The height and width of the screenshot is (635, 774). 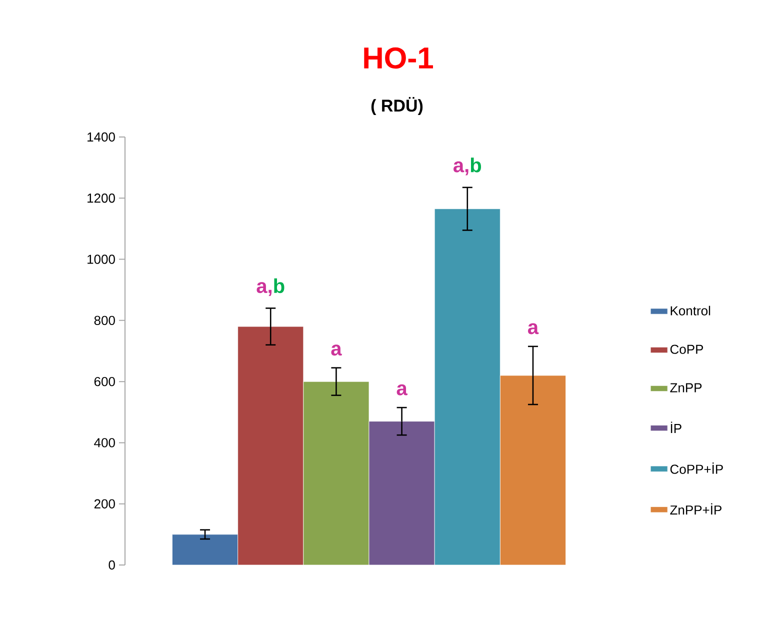 I want to click on y-tick-label: 200, so click(x=104, y=503).